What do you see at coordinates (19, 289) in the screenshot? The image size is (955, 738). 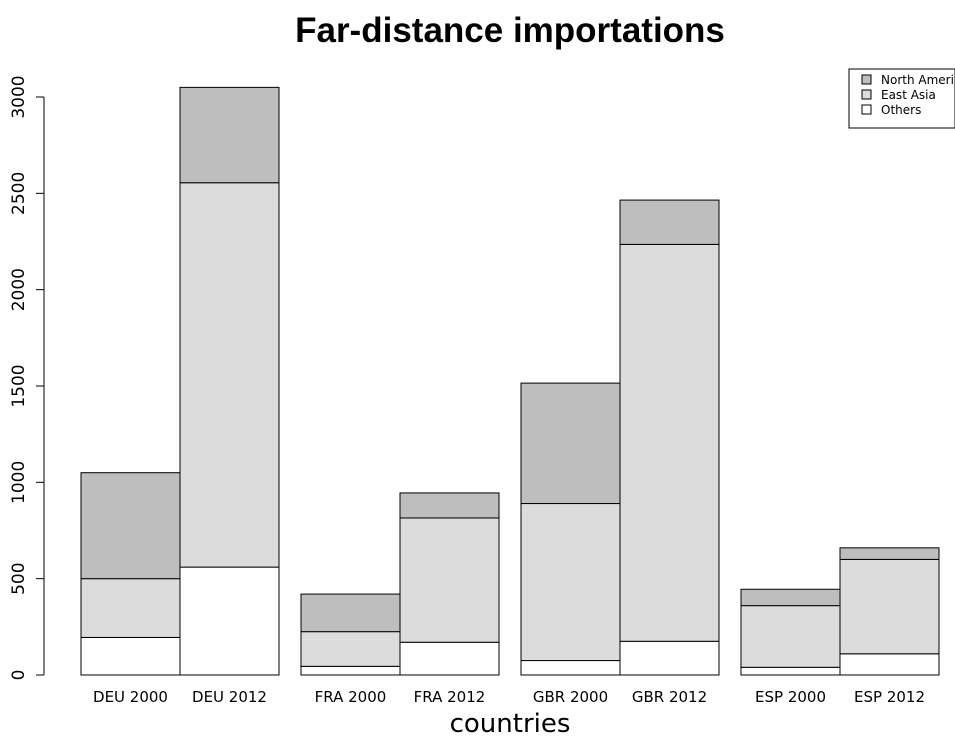 I see `y-tick-label: 2000` at bounding box center [19, 289].